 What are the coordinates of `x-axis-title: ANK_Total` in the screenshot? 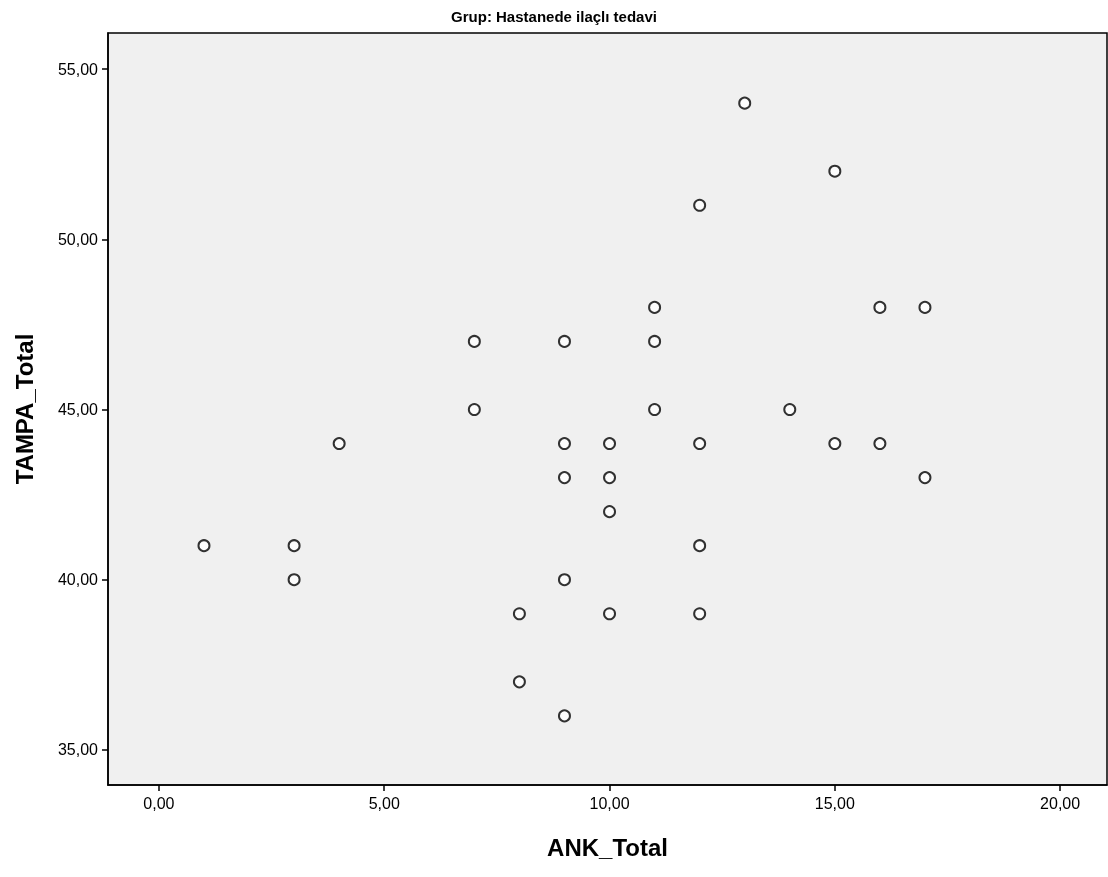 It's located at (607, 847).